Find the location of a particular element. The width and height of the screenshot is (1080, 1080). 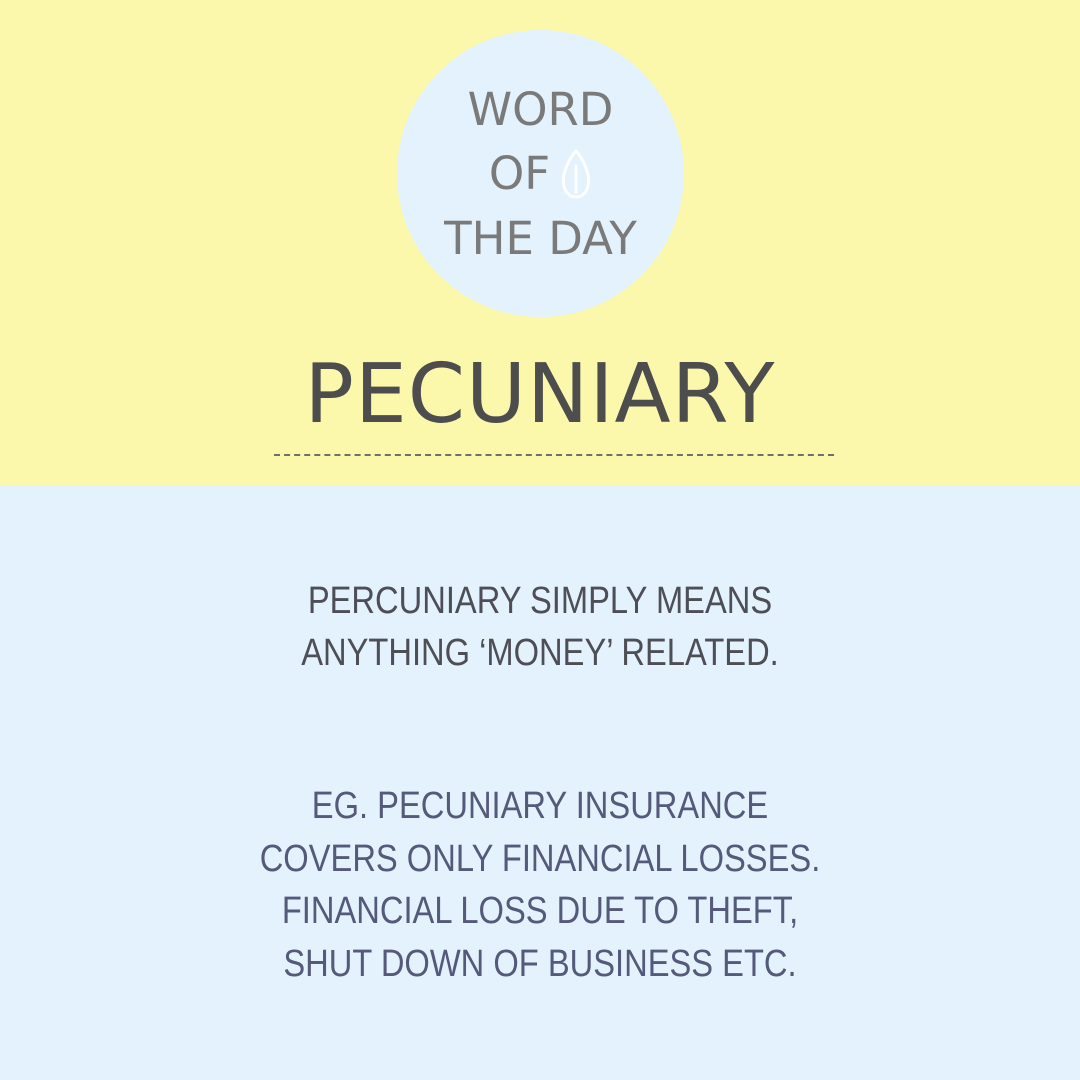

word-of-the-day-badge: WORD OF THE DAY is located at coordinates (540, 173).